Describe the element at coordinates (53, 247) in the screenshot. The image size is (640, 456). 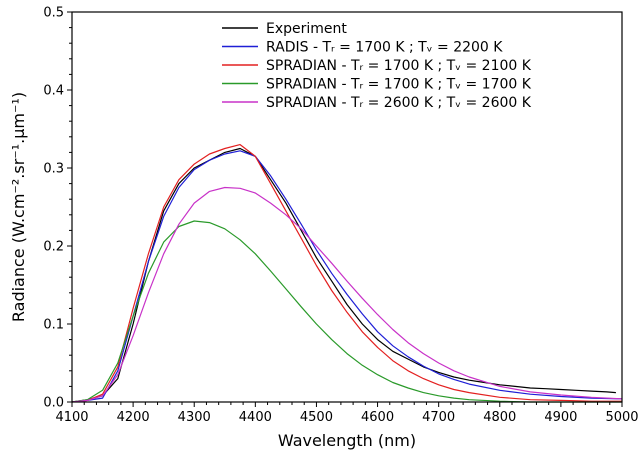
I see `y-tick-label: 0.2` at that location.